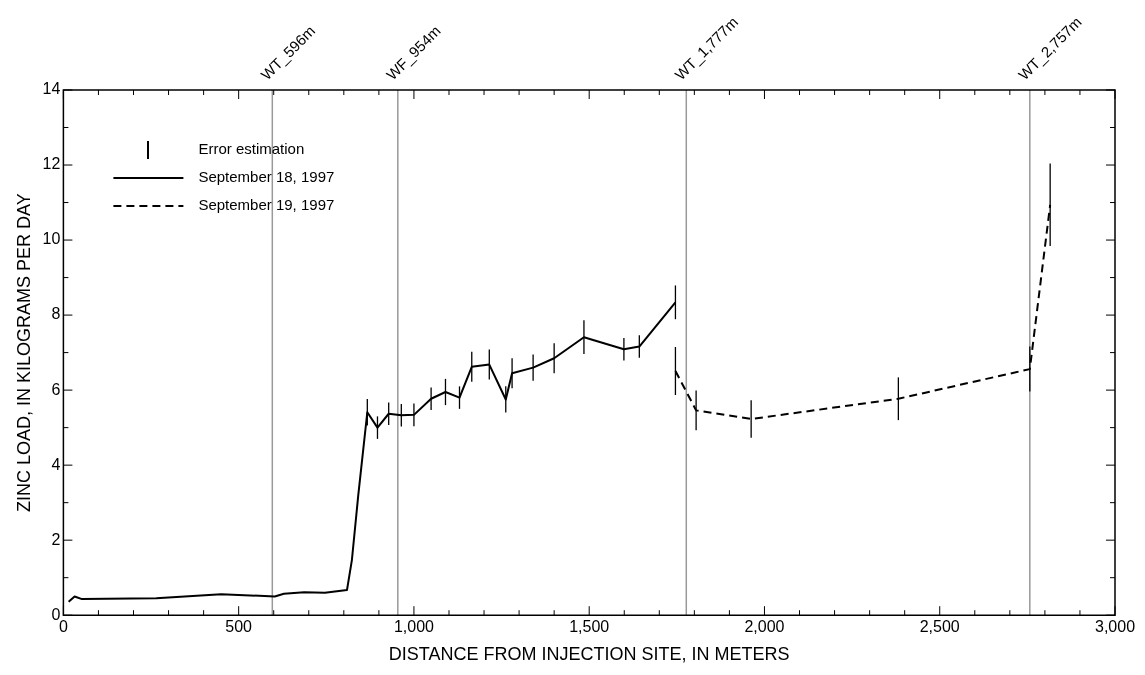  What do you see at coordinates (414, 627) in the screenshot?
I see `x-tick-label: 1,000` at bounding box center [414, 627].